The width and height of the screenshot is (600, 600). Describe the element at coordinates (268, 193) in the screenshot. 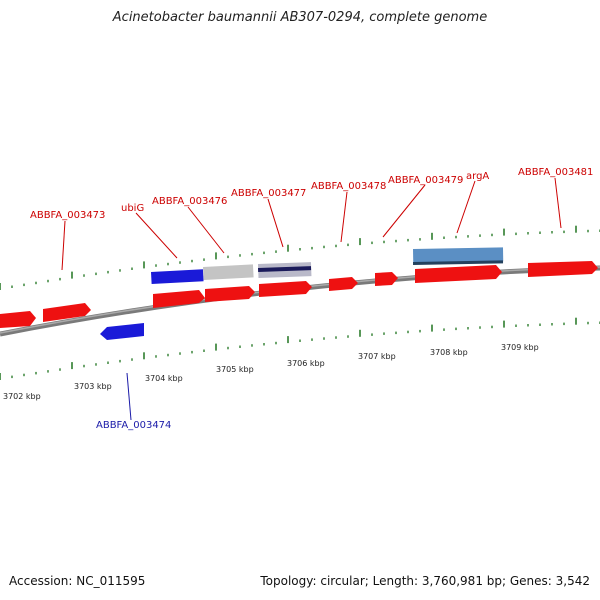

I see `gene-label-ABBFA_003477: ABBFA_003477` at that location.